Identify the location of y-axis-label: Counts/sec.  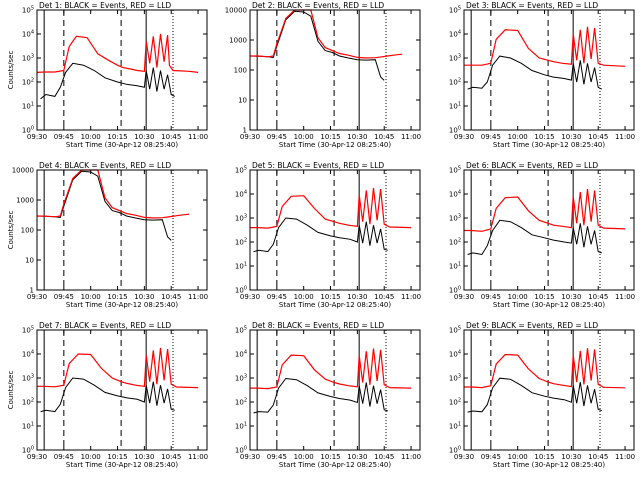
(11, 230).